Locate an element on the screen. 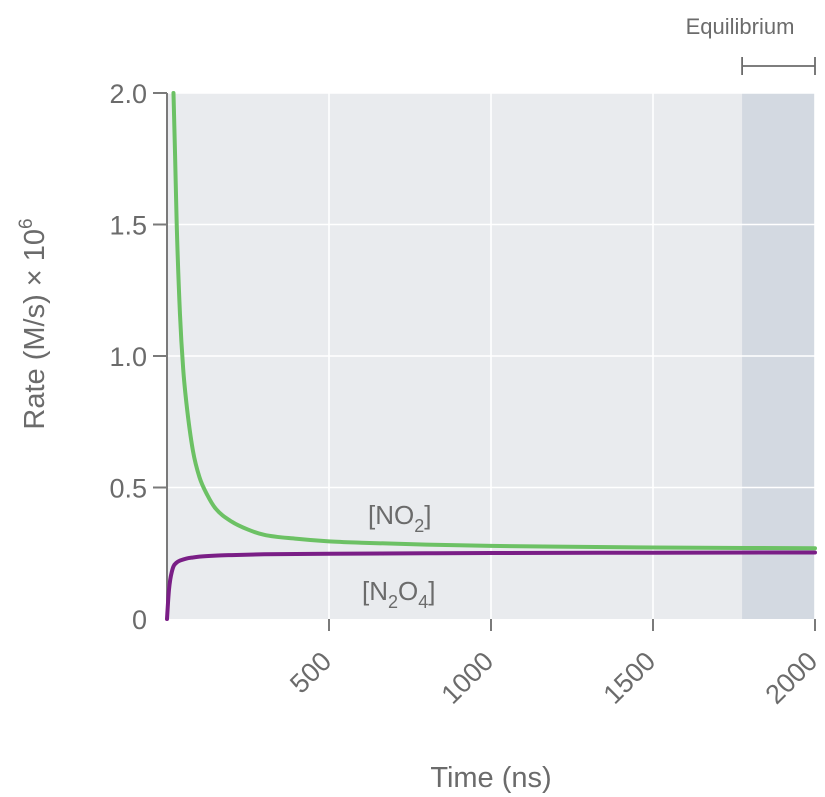 This screenshot has height=797, width=825. x-axis-title: Time (ns) is located at coordinates (490, 778).